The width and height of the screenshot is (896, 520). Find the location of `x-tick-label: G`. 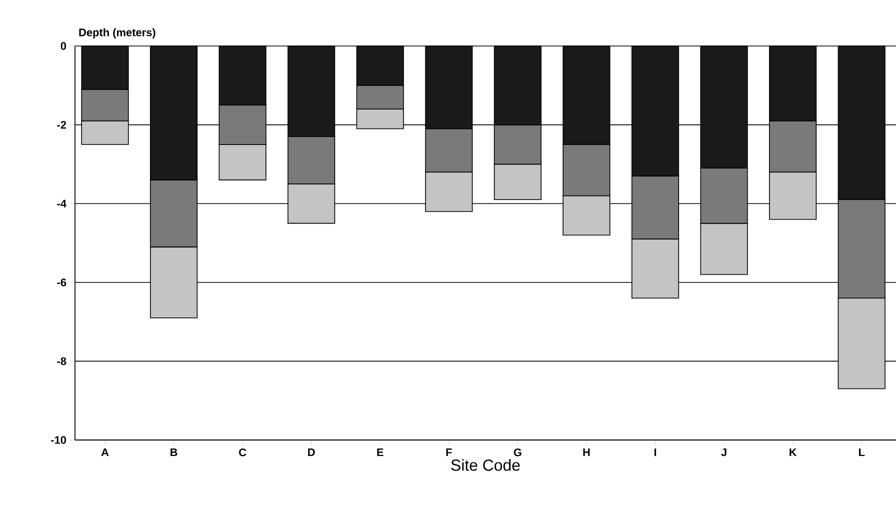

x-tick-label: G is located at coordinates (518, 452).